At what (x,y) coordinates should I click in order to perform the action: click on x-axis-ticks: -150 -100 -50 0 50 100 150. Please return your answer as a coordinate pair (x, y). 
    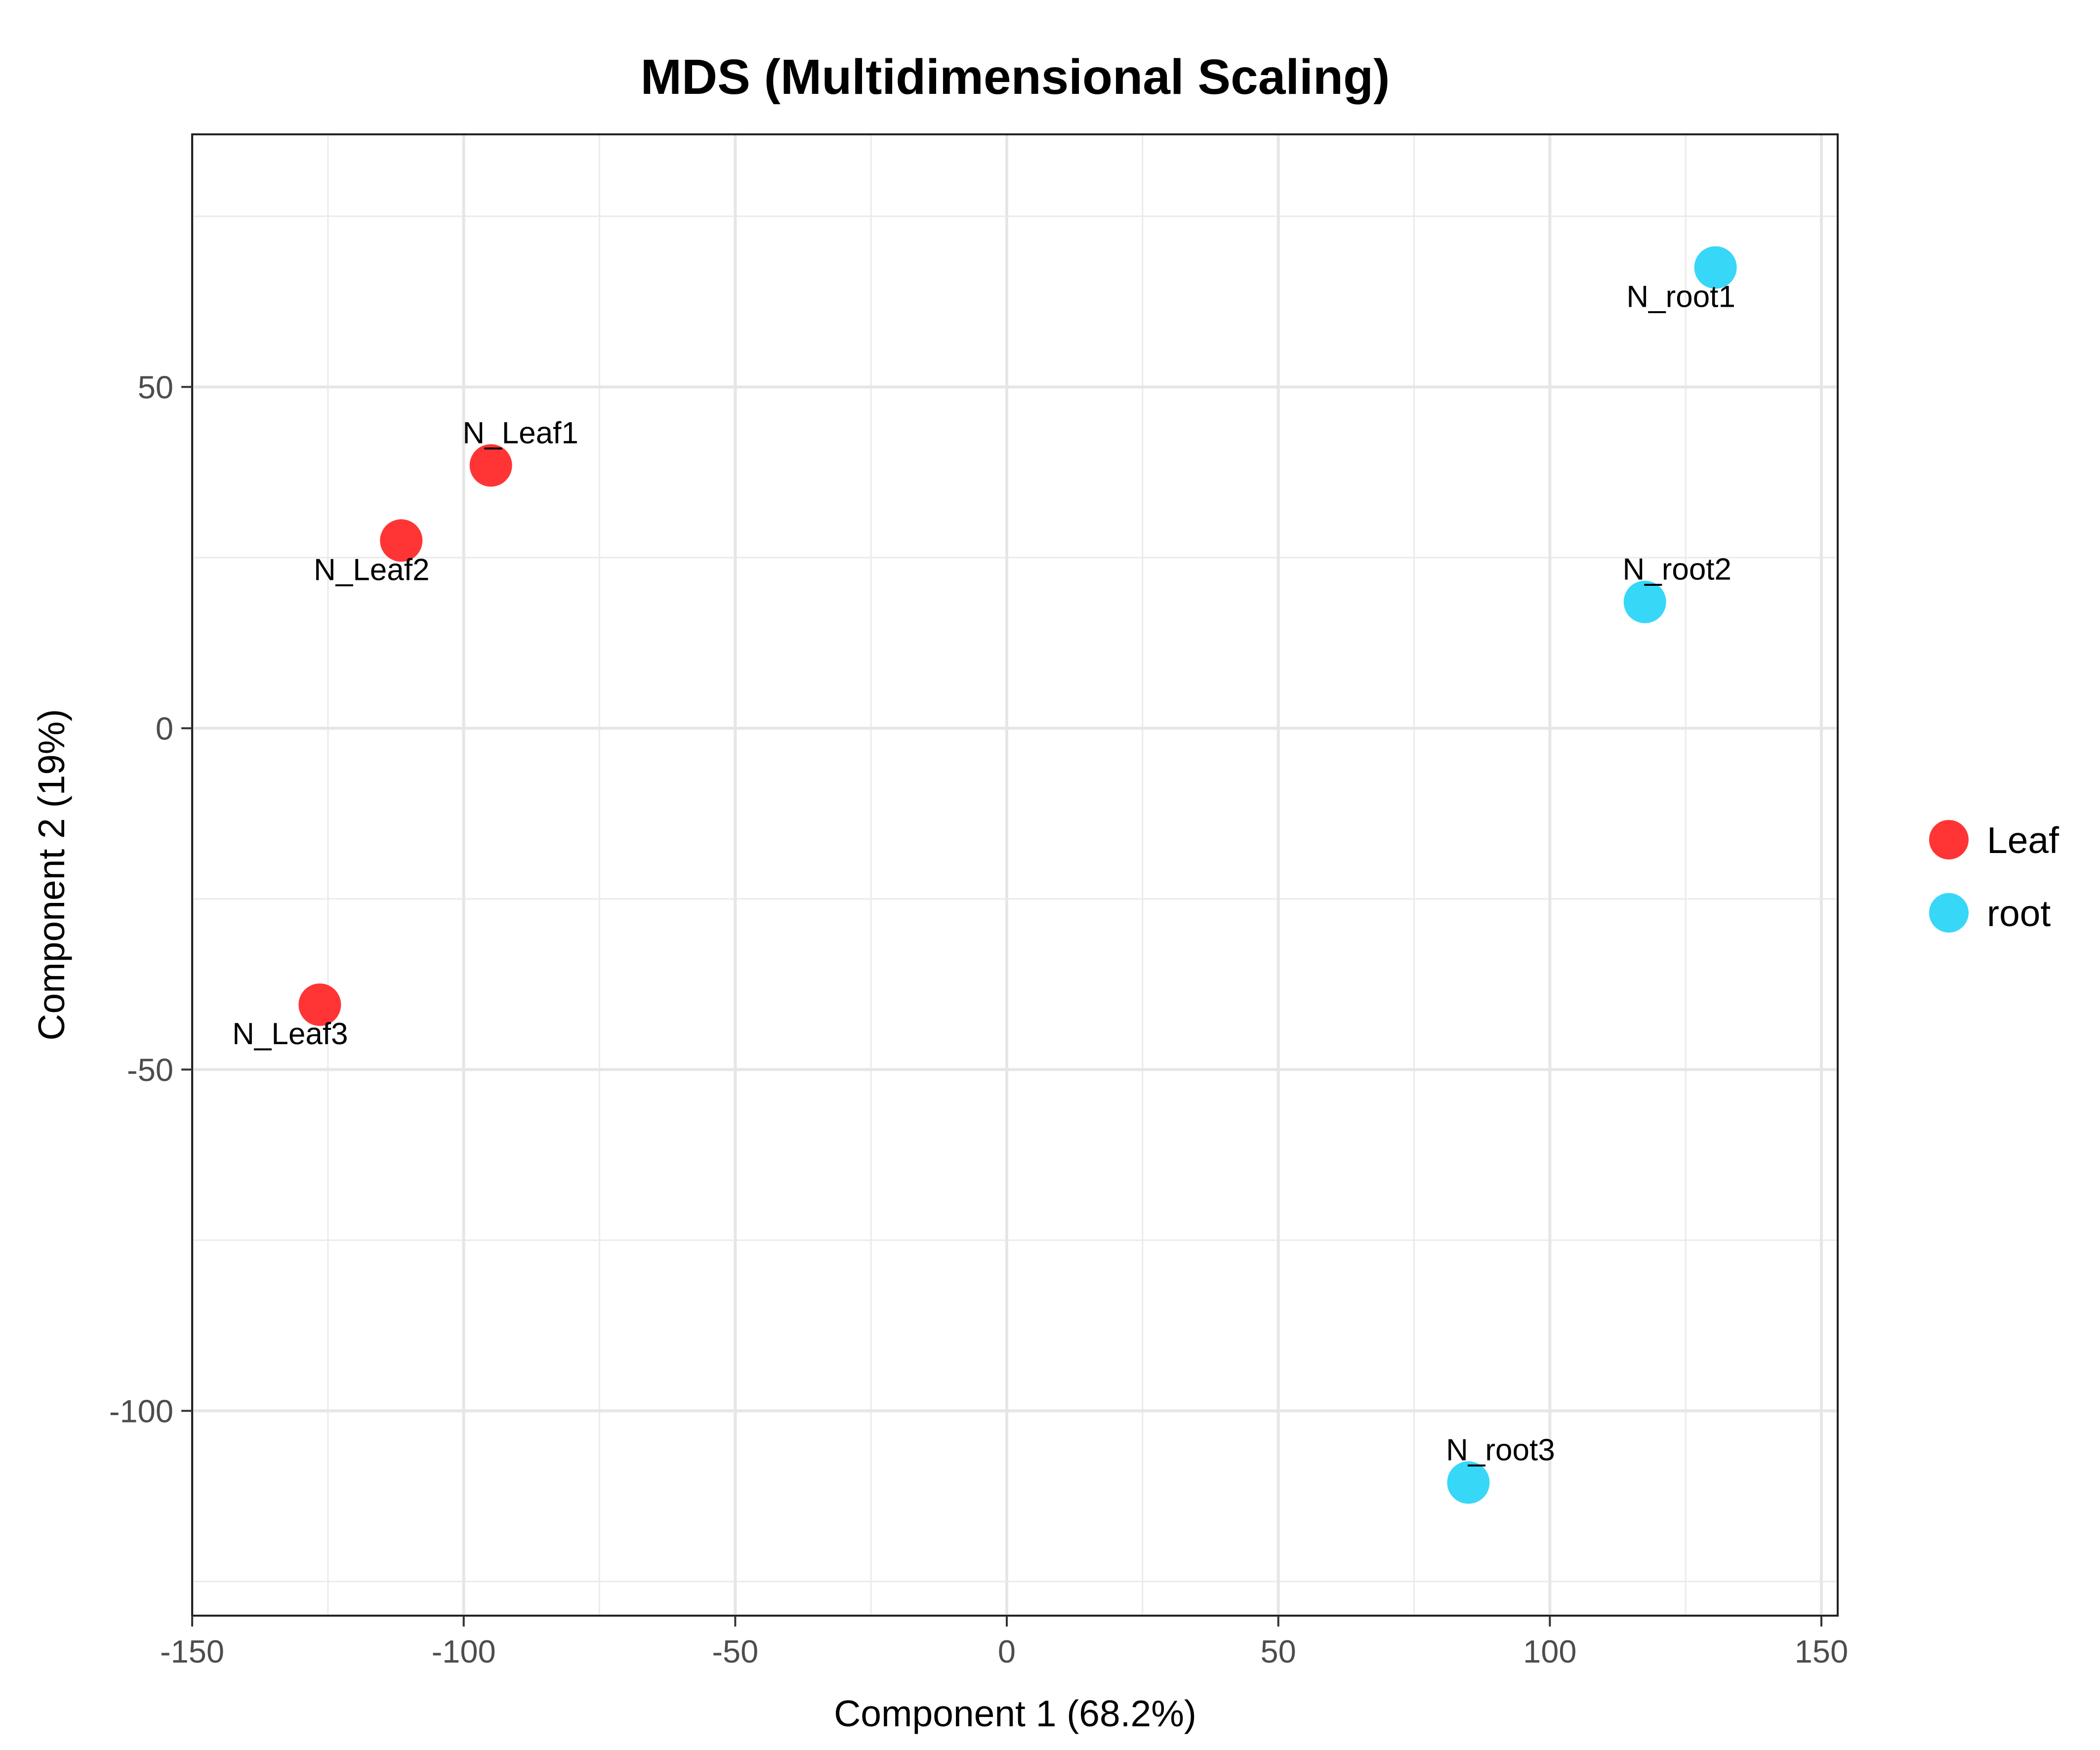
    Looking at the image, I should click on (1004, 1642).